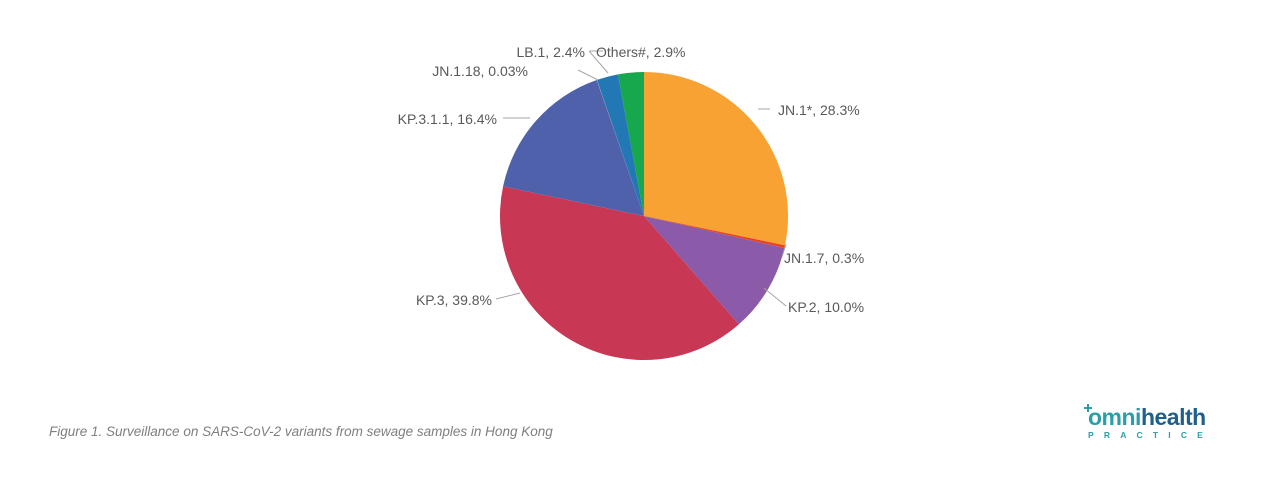 Image resolution: width=1266 pixels, height=482 pixels. I want to click on data-label: LB.1, 2.4%, so click(551, 52).